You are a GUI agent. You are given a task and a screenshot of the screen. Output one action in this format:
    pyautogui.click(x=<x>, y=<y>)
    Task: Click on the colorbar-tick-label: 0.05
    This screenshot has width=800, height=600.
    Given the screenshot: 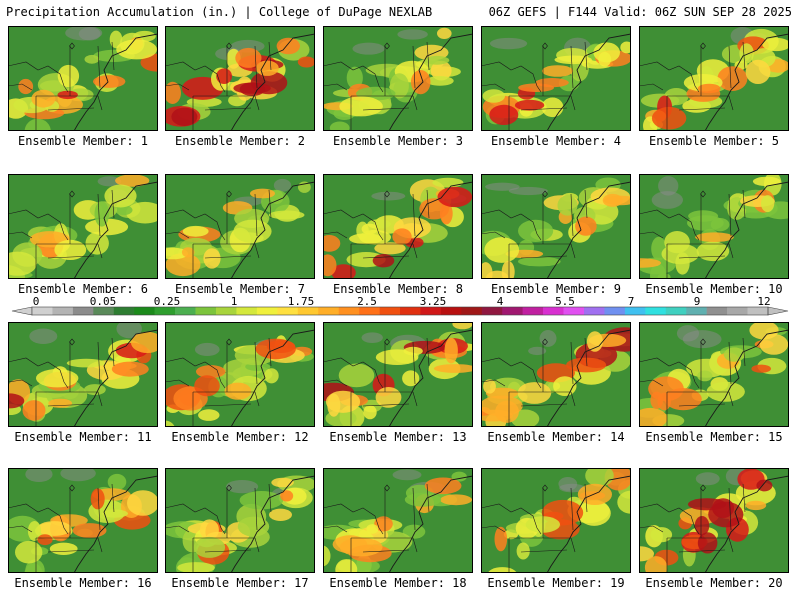 What is the action you would take?
    pyautogui.click(x=103, y=301)
    